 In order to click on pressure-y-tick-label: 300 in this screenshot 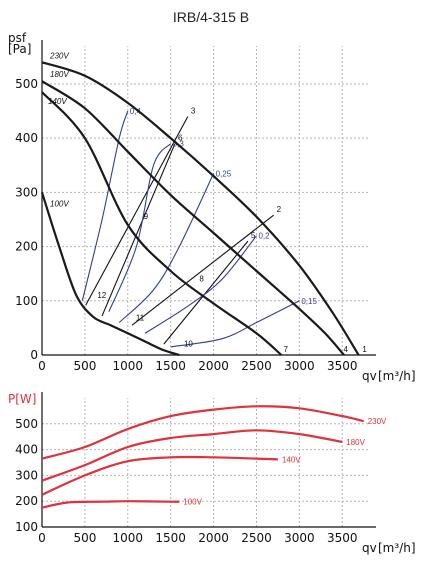, I will do `click(26, 192)`.